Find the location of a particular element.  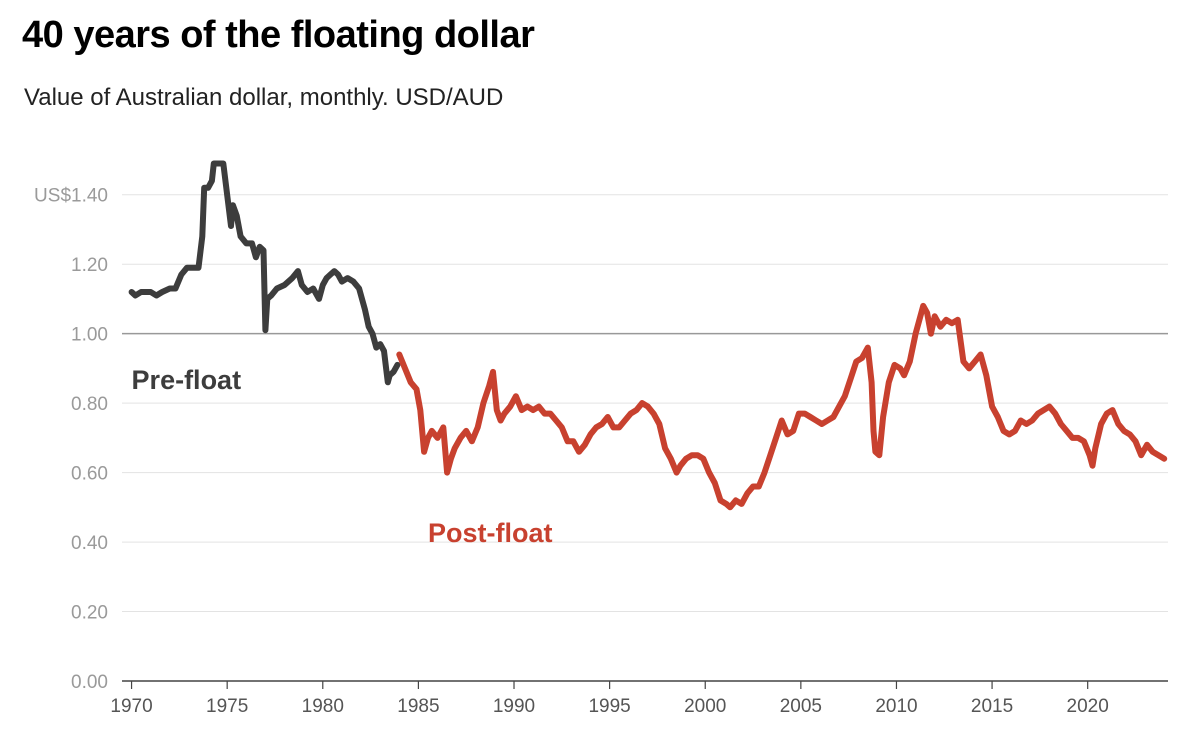

x-tick-label: 2005 is located at coordinates (801, 706).